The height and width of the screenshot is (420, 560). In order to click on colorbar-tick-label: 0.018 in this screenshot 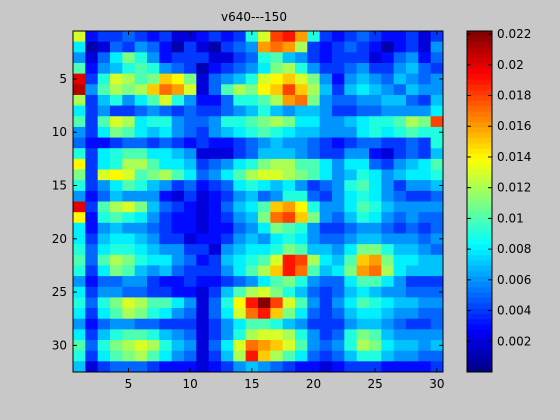, I will do `click(514, 96)`.